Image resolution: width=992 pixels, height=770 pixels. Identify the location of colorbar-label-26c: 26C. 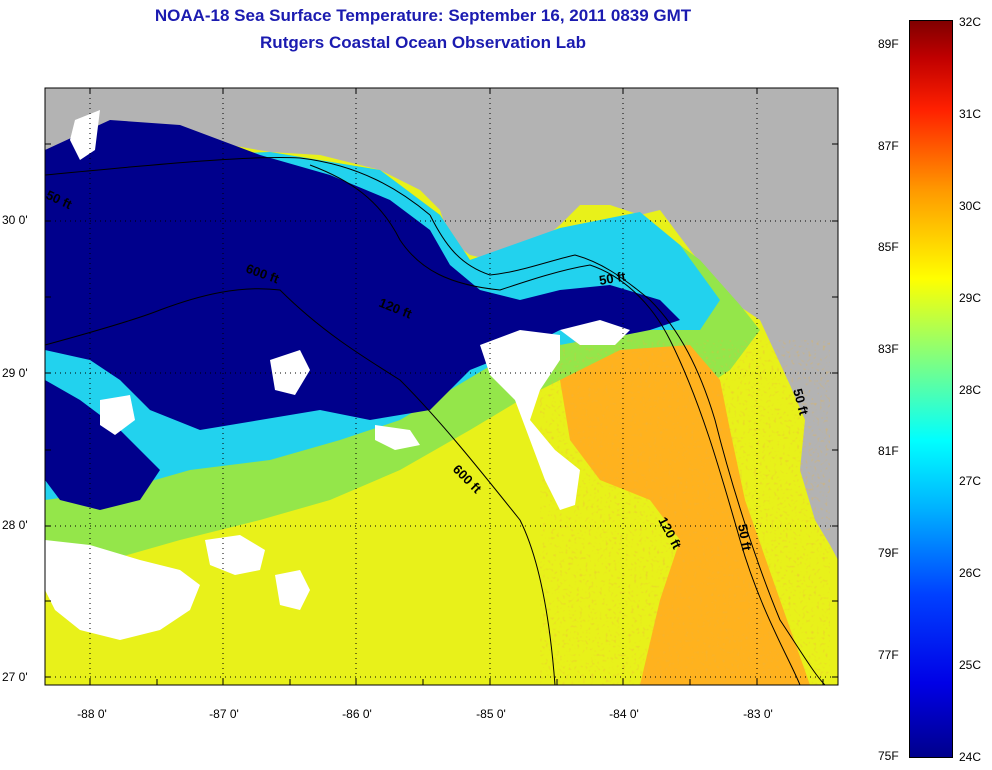
(970, 573).